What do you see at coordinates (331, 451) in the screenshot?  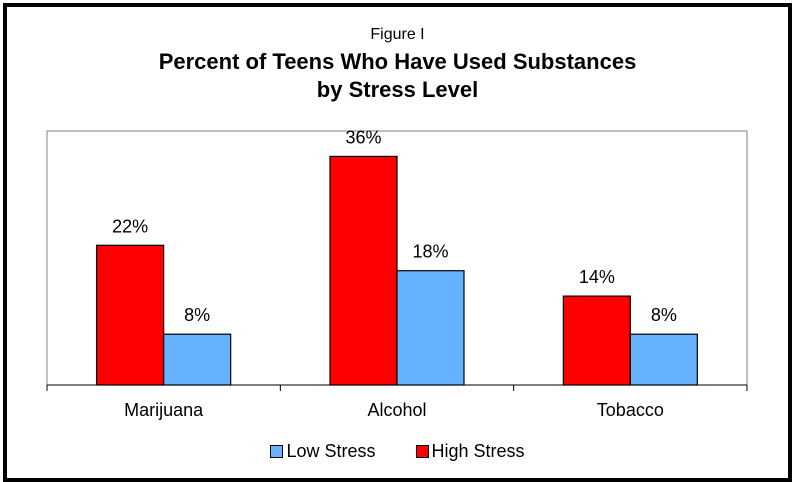 I see `legend-label-low-stress: Low Stress` at bounding box center [331, 451].